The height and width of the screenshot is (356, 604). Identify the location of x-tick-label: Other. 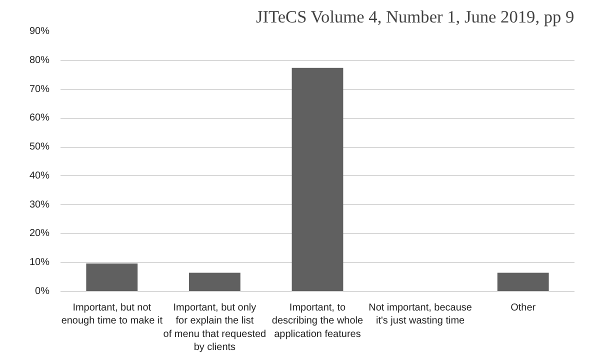
(523, 308).